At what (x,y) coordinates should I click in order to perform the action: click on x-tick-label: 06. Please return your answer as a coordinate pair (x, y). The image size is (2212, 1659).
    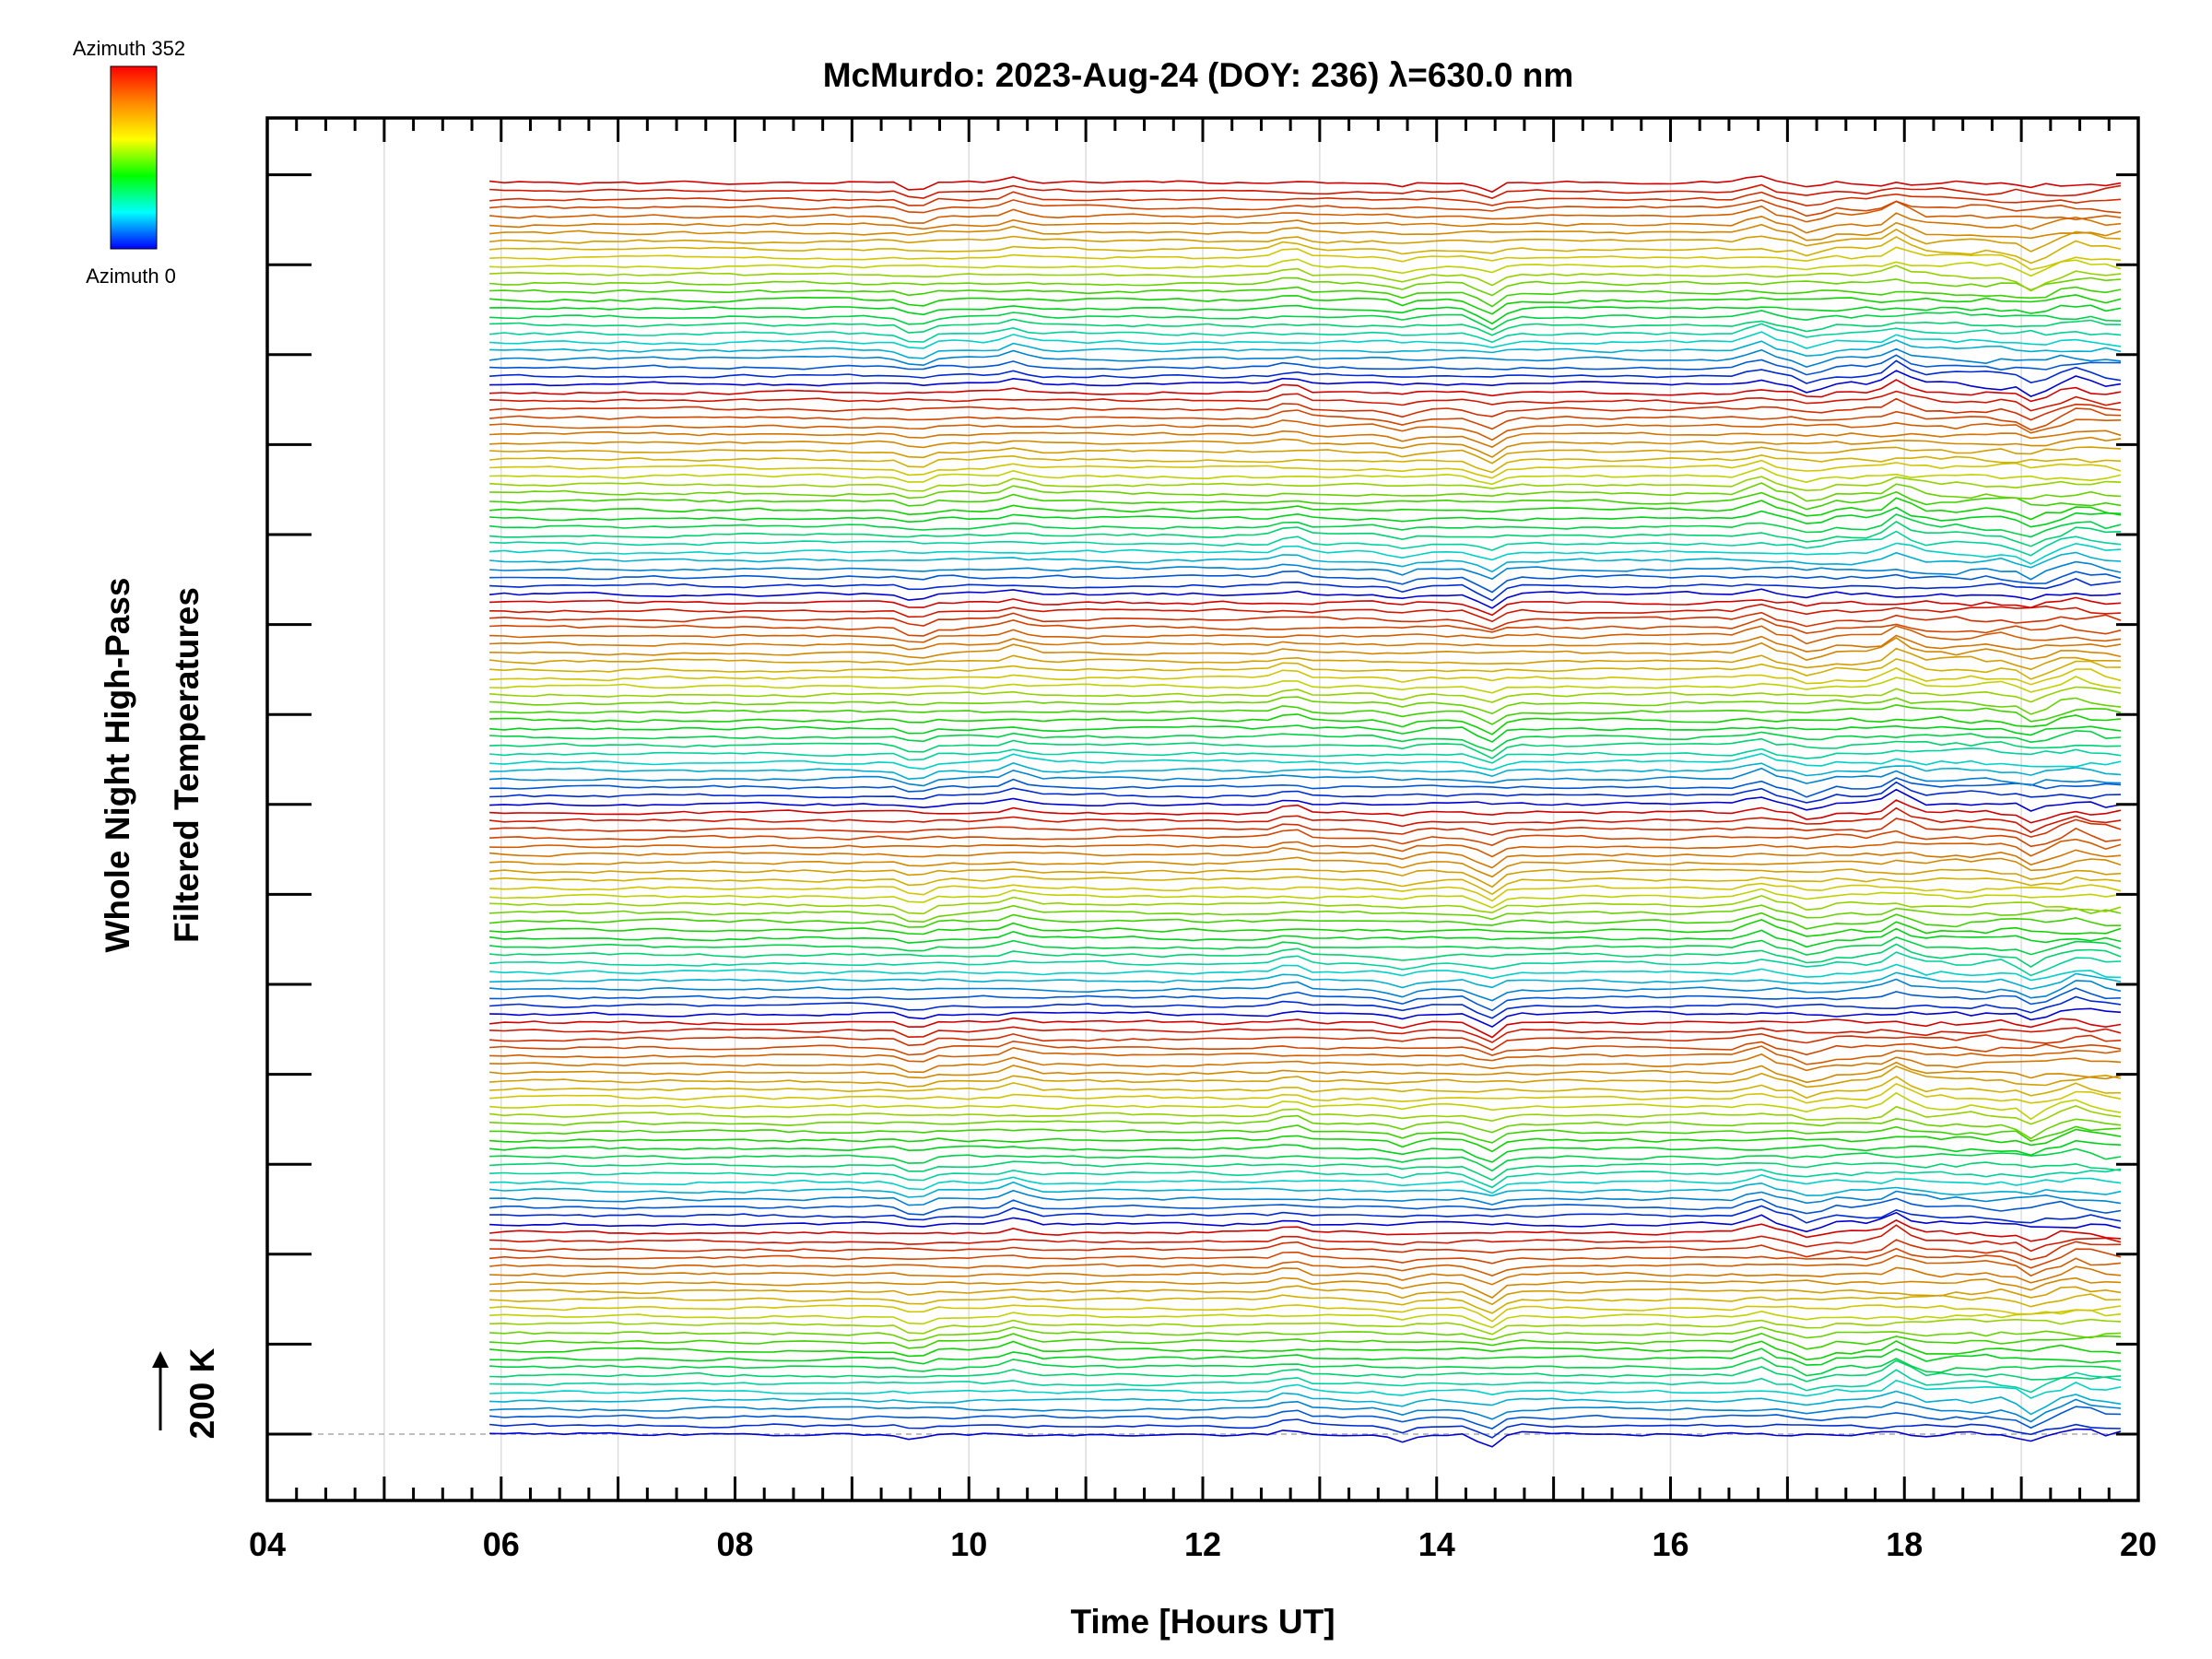
    Looking at the image, I should click on (501, 1544).